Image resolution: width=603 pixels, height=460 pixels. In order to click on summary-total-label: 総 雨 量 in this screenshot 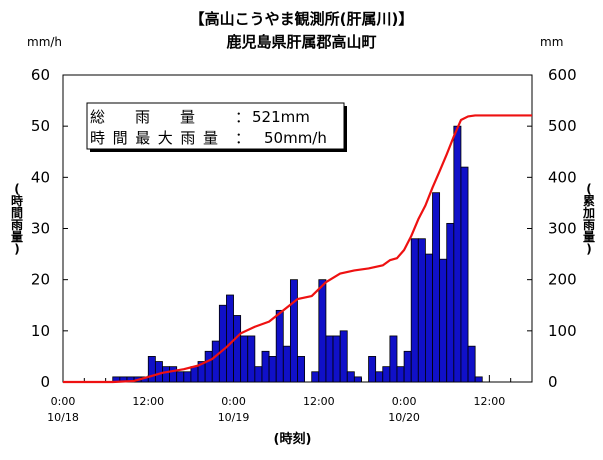, I will do `click(142, 117)`.